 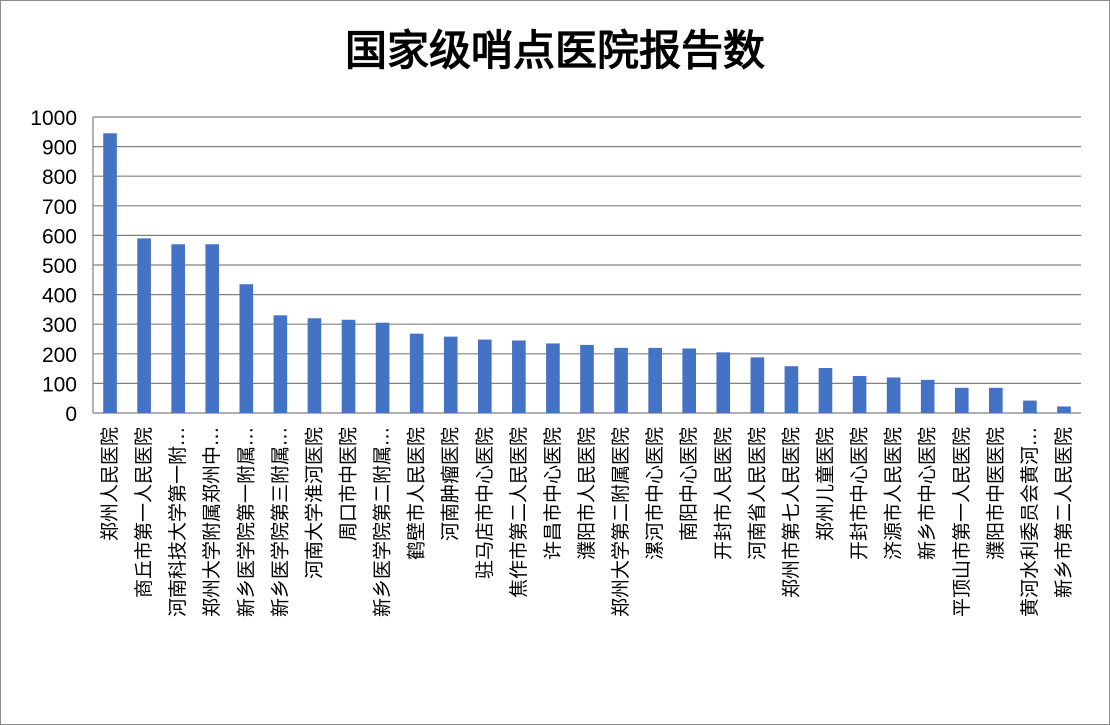 I want to click on x-tick-label: 开封市中心医院, so click(x=860, y=493).